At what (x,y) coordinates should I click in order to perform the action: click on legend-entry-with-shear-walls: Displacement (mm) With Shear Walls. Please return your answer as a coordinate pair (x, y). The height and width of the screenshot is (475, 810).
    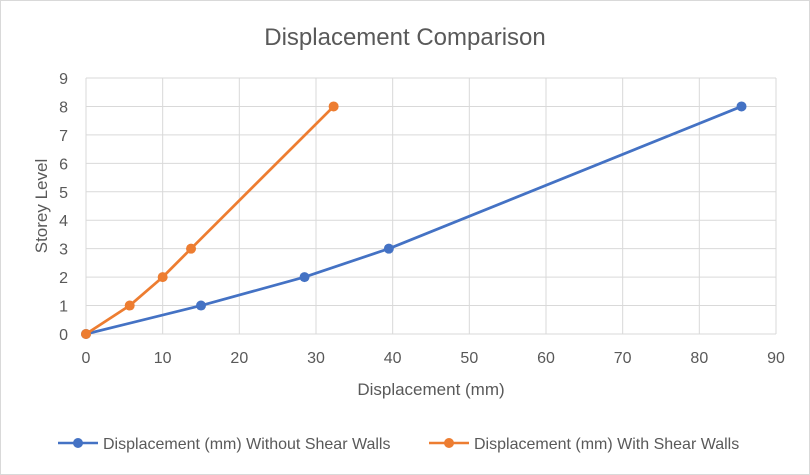
    Looking at the image, I should click on (584, 444).